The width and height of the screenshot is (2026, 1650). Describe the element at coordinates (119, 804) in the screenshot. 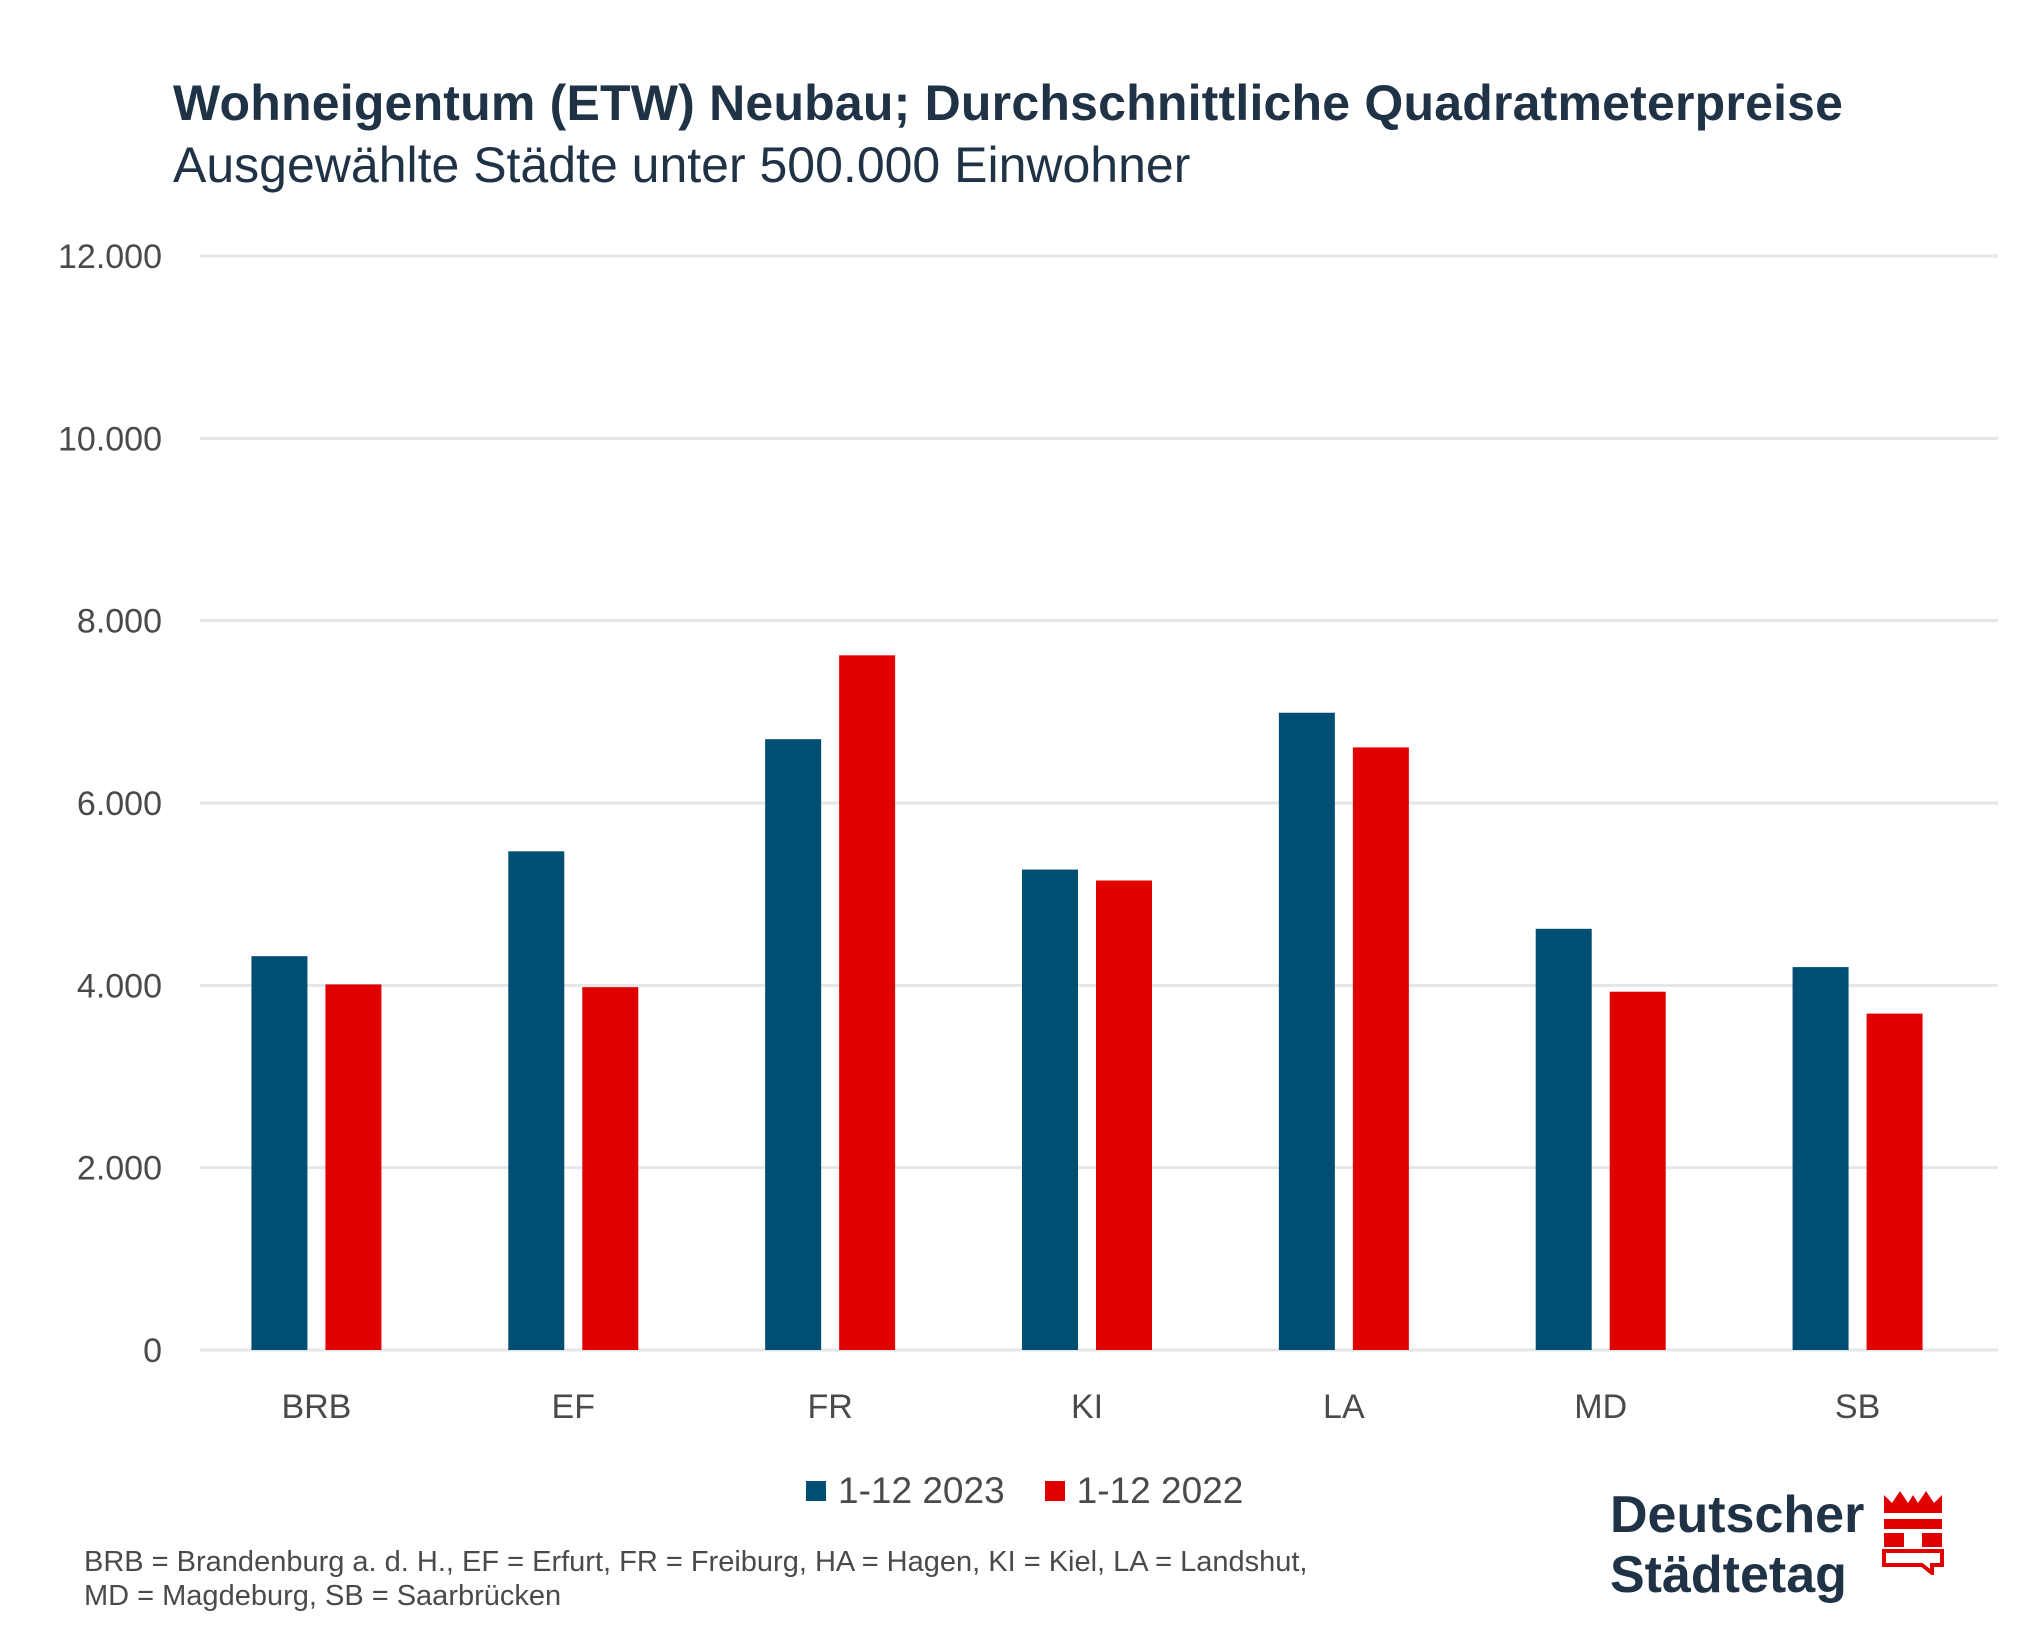

I see `y-tick-label: 6.000` at that location.